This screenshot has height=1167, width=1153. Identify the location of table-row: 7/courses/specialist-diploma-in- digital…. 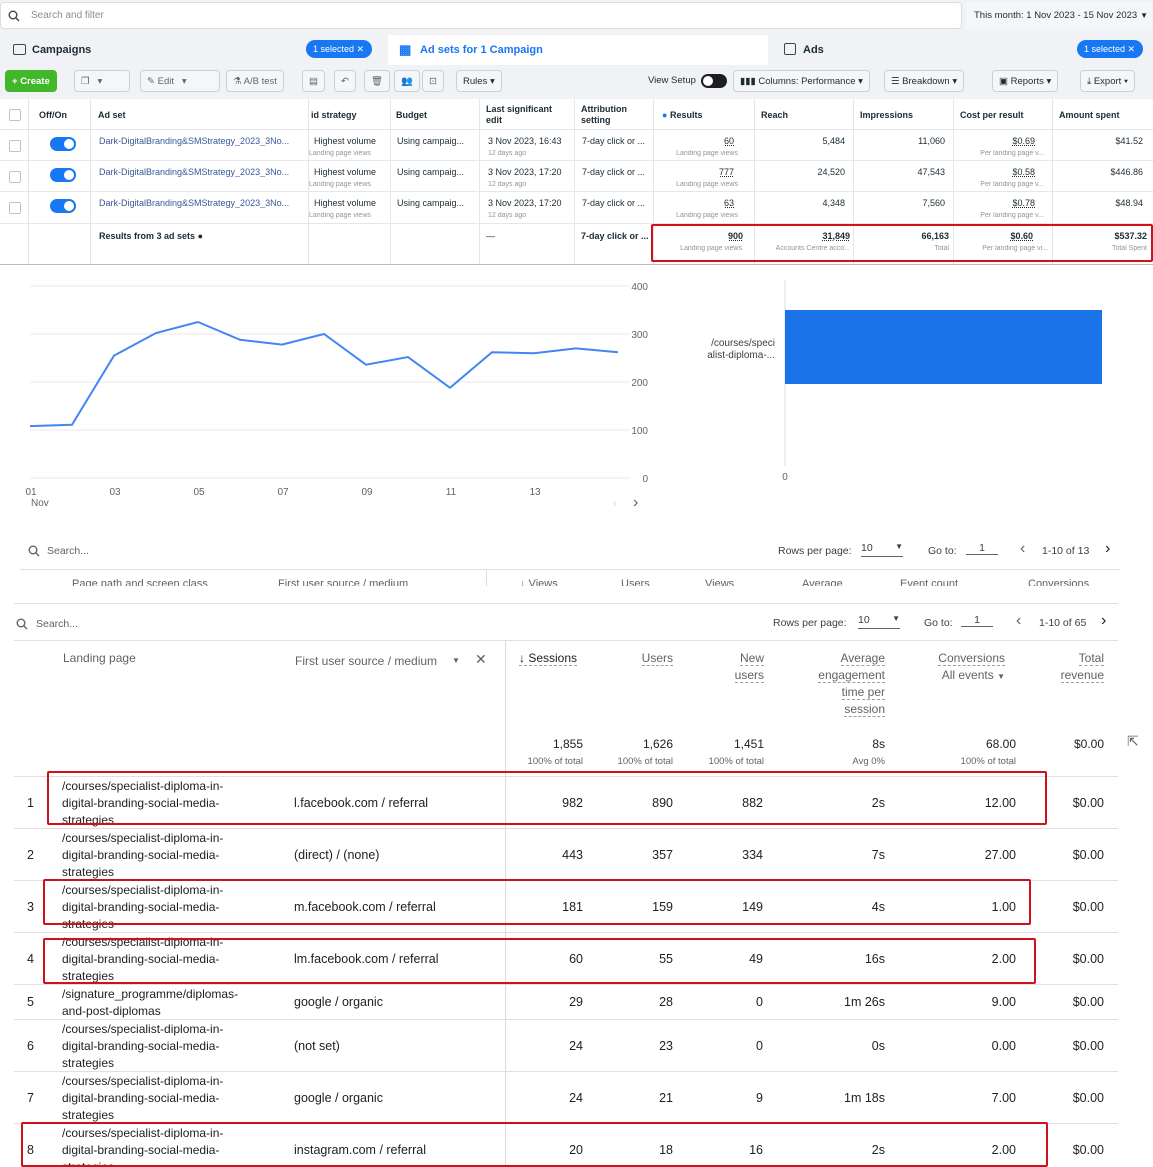
(566, 1098).